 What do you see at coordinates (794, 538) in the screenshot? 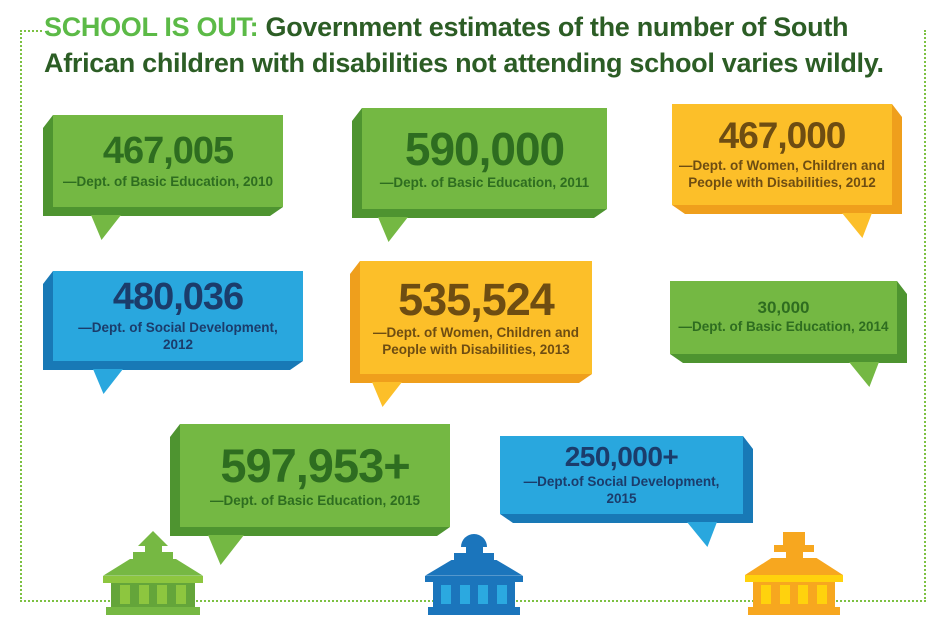
I see `tower-block` at bounding box center [794, 538].